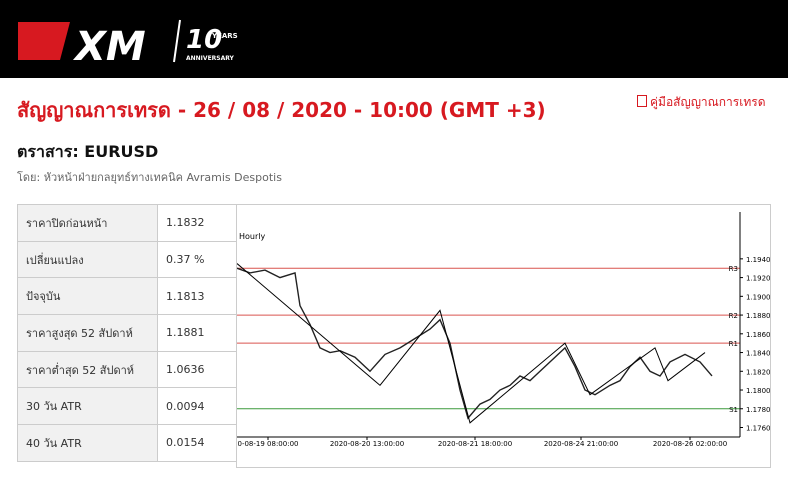 This screenshot has height=478, width=788. What do you see at coordinates (88, 151) in the screenshot?
I see `instrument: ตราสาร: EURUSD` at bounding box center [88, 151].